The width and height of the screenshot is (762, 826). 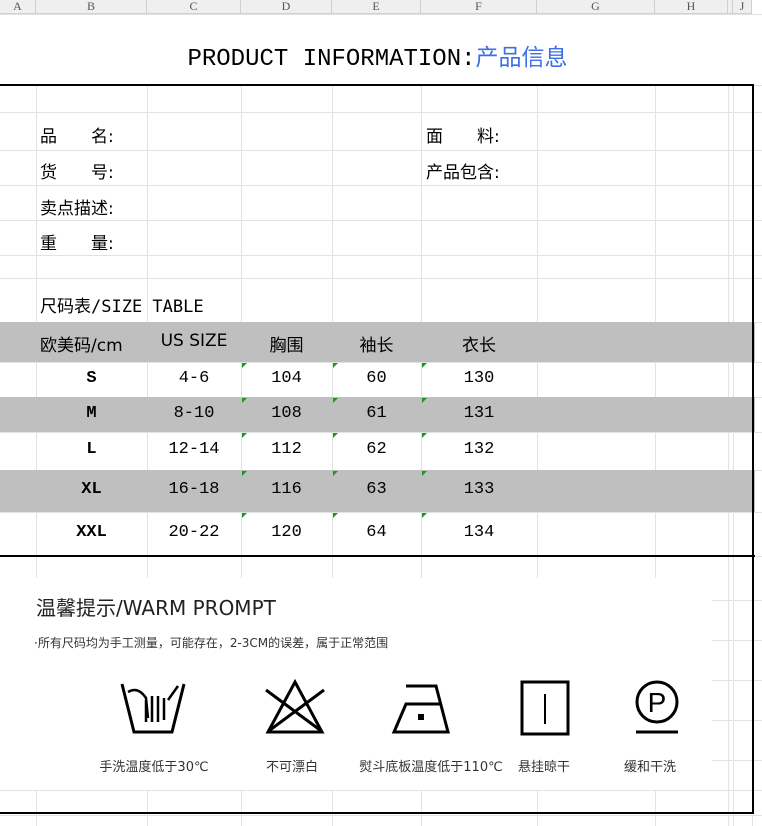 I want to click on size-table-title: 尺码表/SIZE TABLE, so click(x=122, y=307).